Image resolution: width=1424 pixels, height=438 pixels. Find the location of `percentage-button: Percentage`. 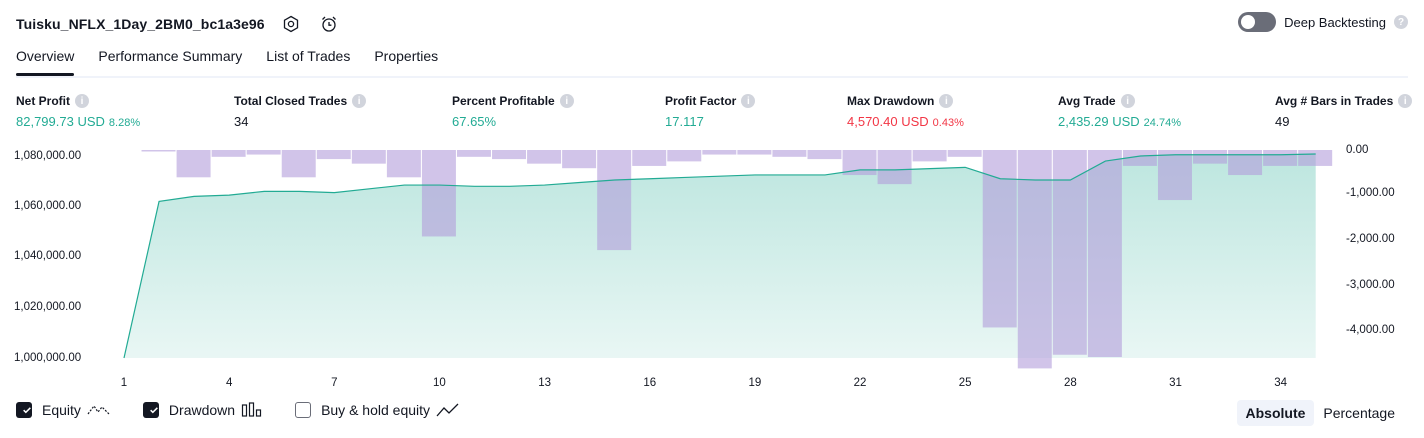

percentage-button: Percentage is located at coordinates (1359, 413).